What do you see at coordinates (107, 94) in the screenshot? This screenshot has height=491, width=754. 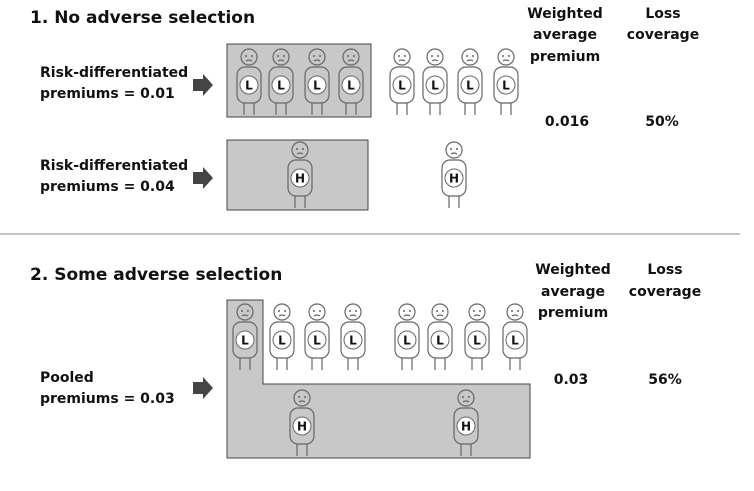 I see `row-label: premiums = 0.01` at bounding box center [107, 94].